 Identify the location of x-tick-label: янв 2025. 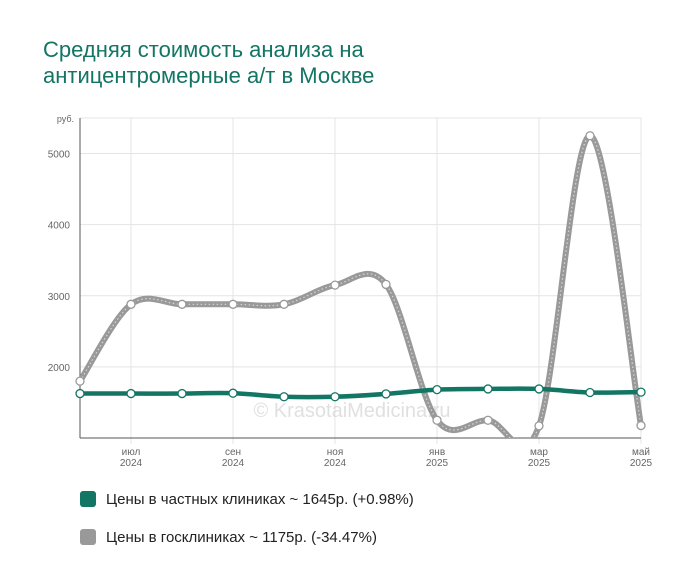
(437, 458).